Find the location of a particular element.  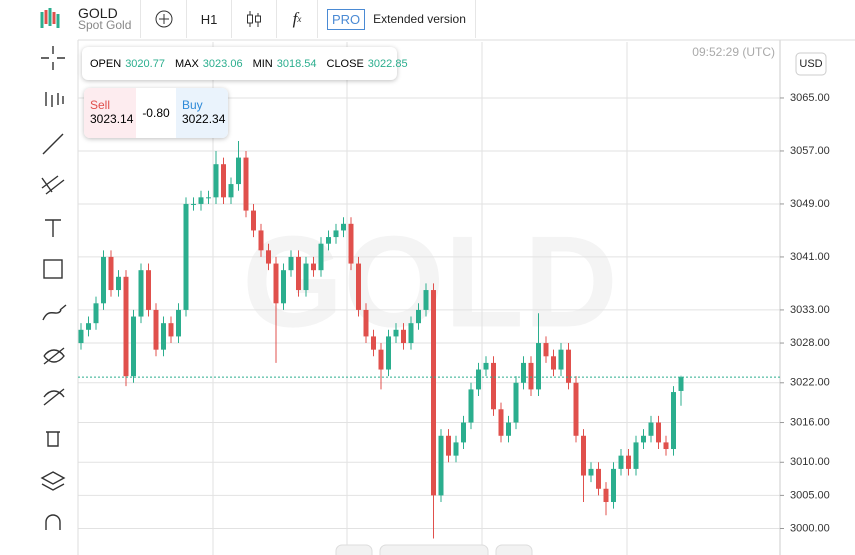

layers-icon is located at coordinates (53, 481).